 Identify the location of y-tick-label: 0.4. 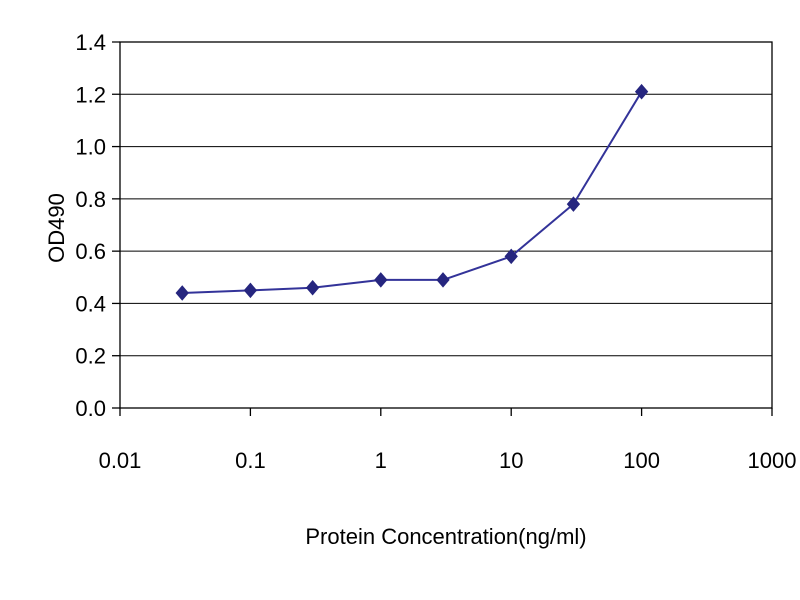
(90, 303).